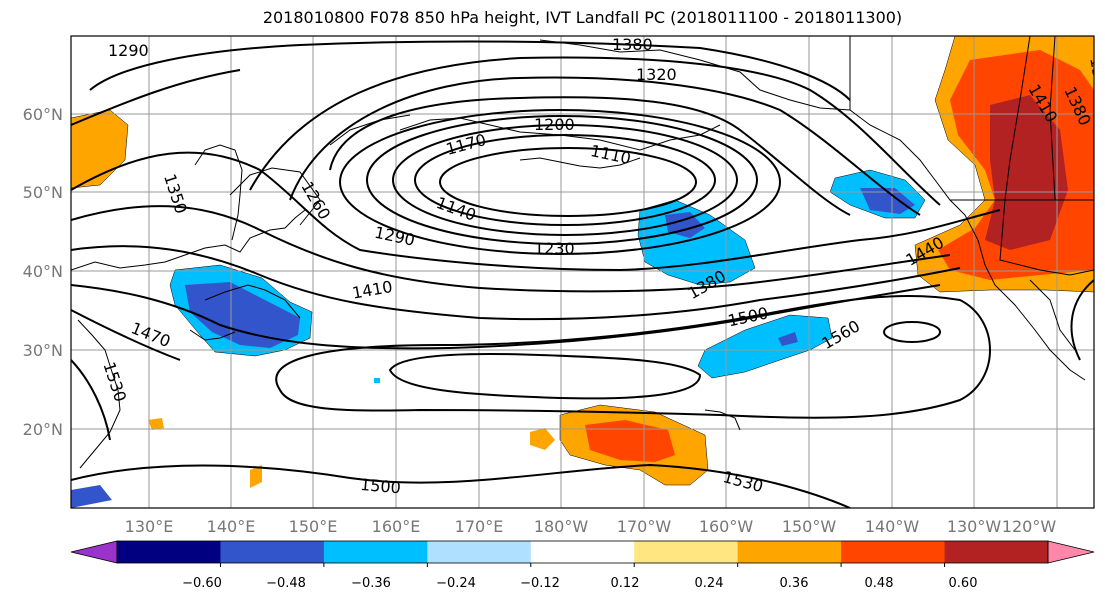  Describe the element at coordinates (43, 429) in the screenshot. I see `lat-label: 20°N` at that location.